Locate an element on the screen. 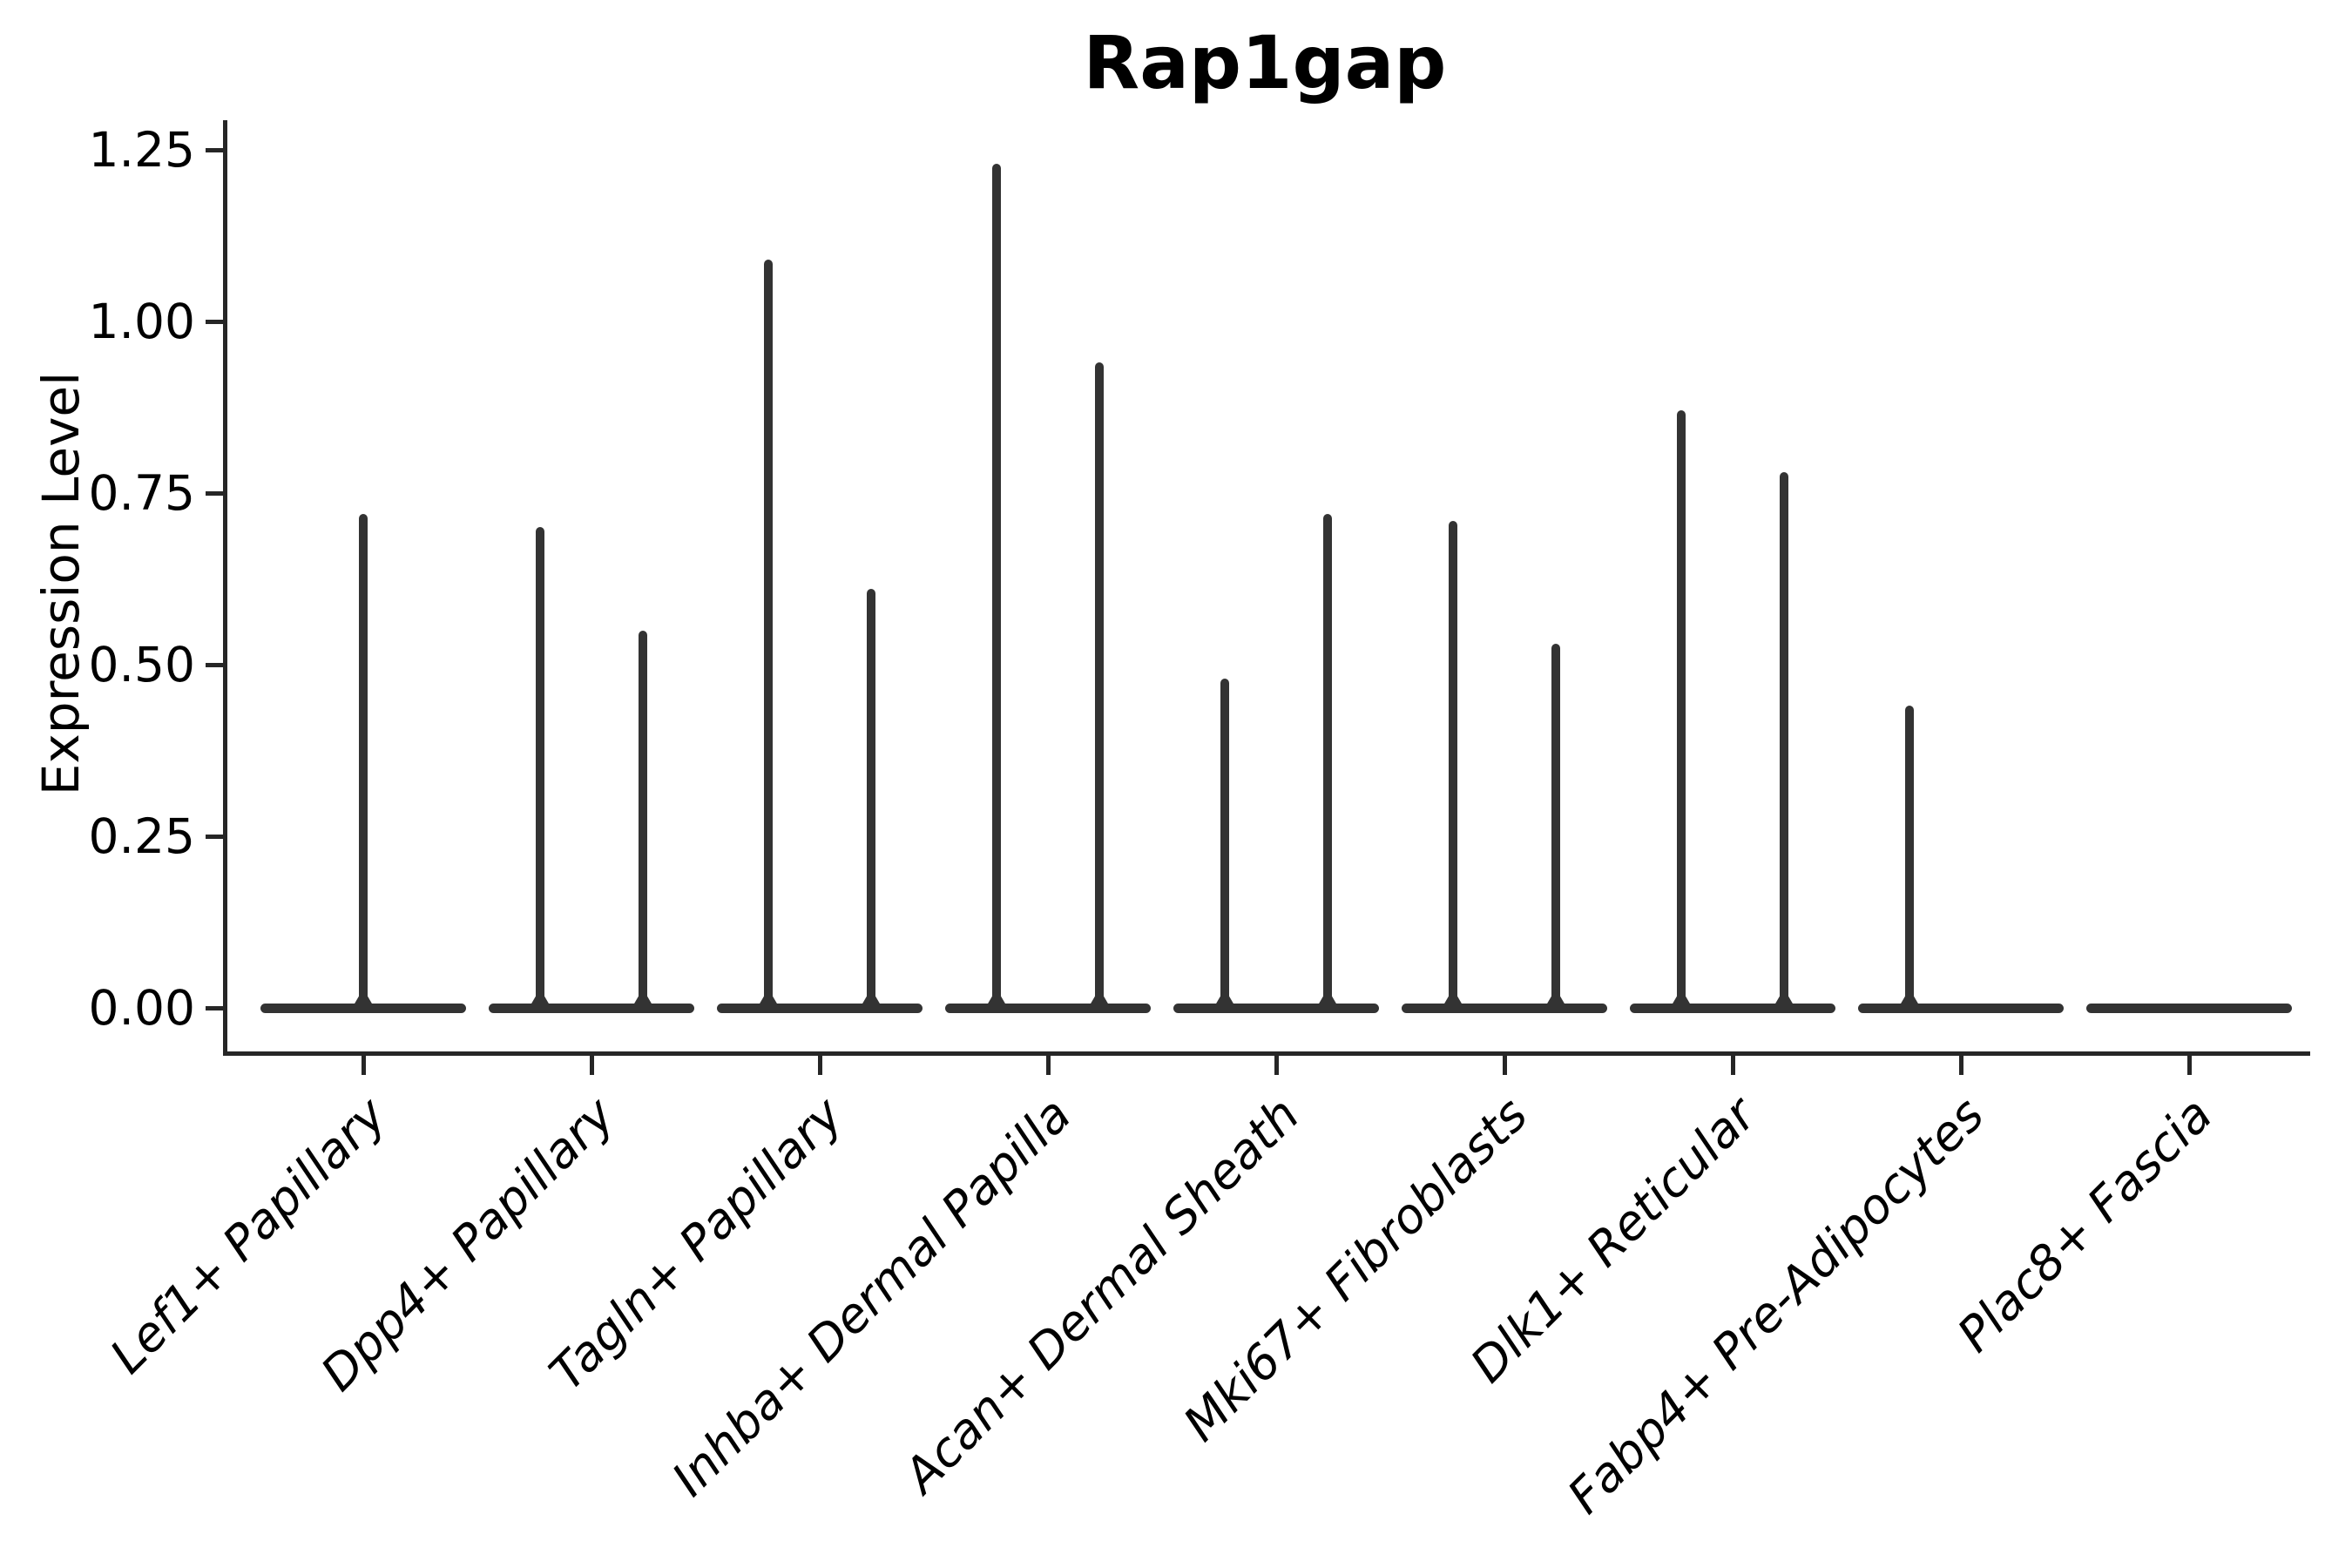  chart-title: Rap1gap is located at coordinates (1265, 62).